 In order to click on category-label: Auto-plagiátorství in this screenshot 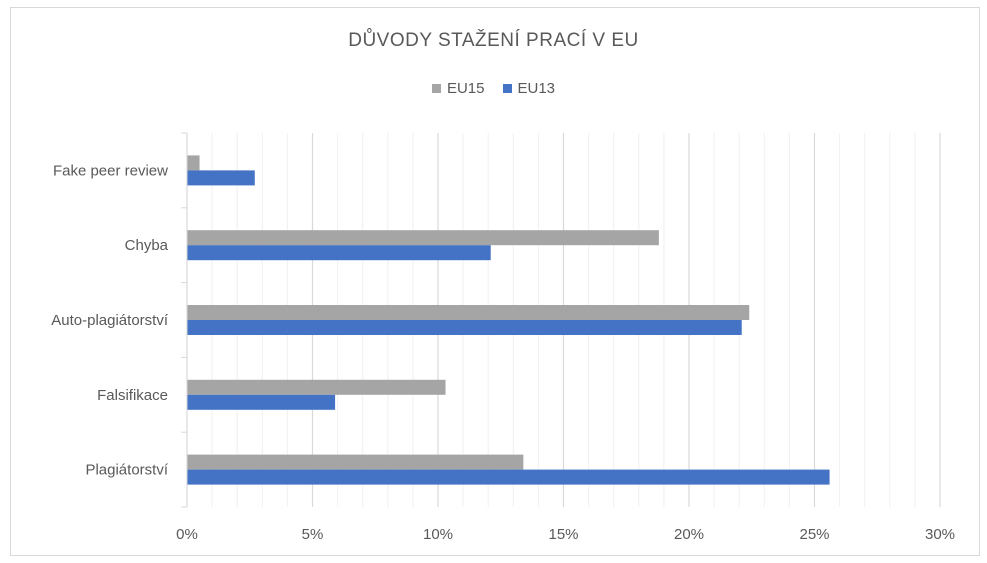, I will do `click(110, 320)`.